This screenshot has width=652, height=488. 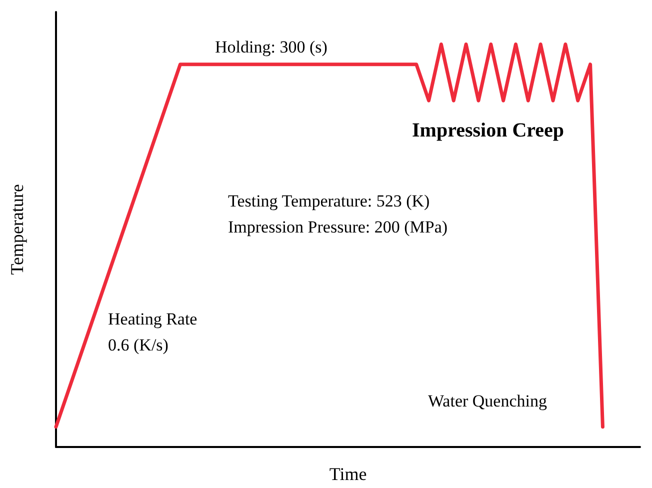 I want to click on annotation: Holding: 300 (s), so click(x=271, y=47).